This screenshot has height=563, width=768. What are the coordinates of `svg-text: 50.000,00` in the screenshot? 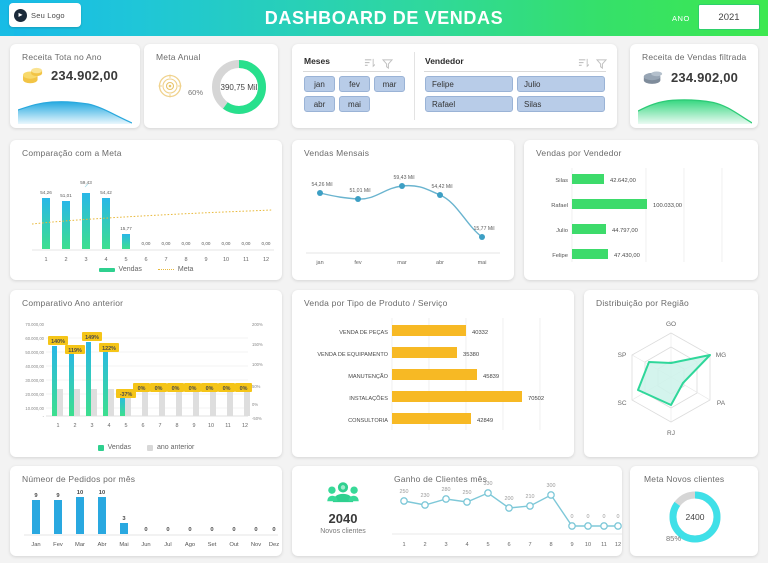 It's located at (34, 352).